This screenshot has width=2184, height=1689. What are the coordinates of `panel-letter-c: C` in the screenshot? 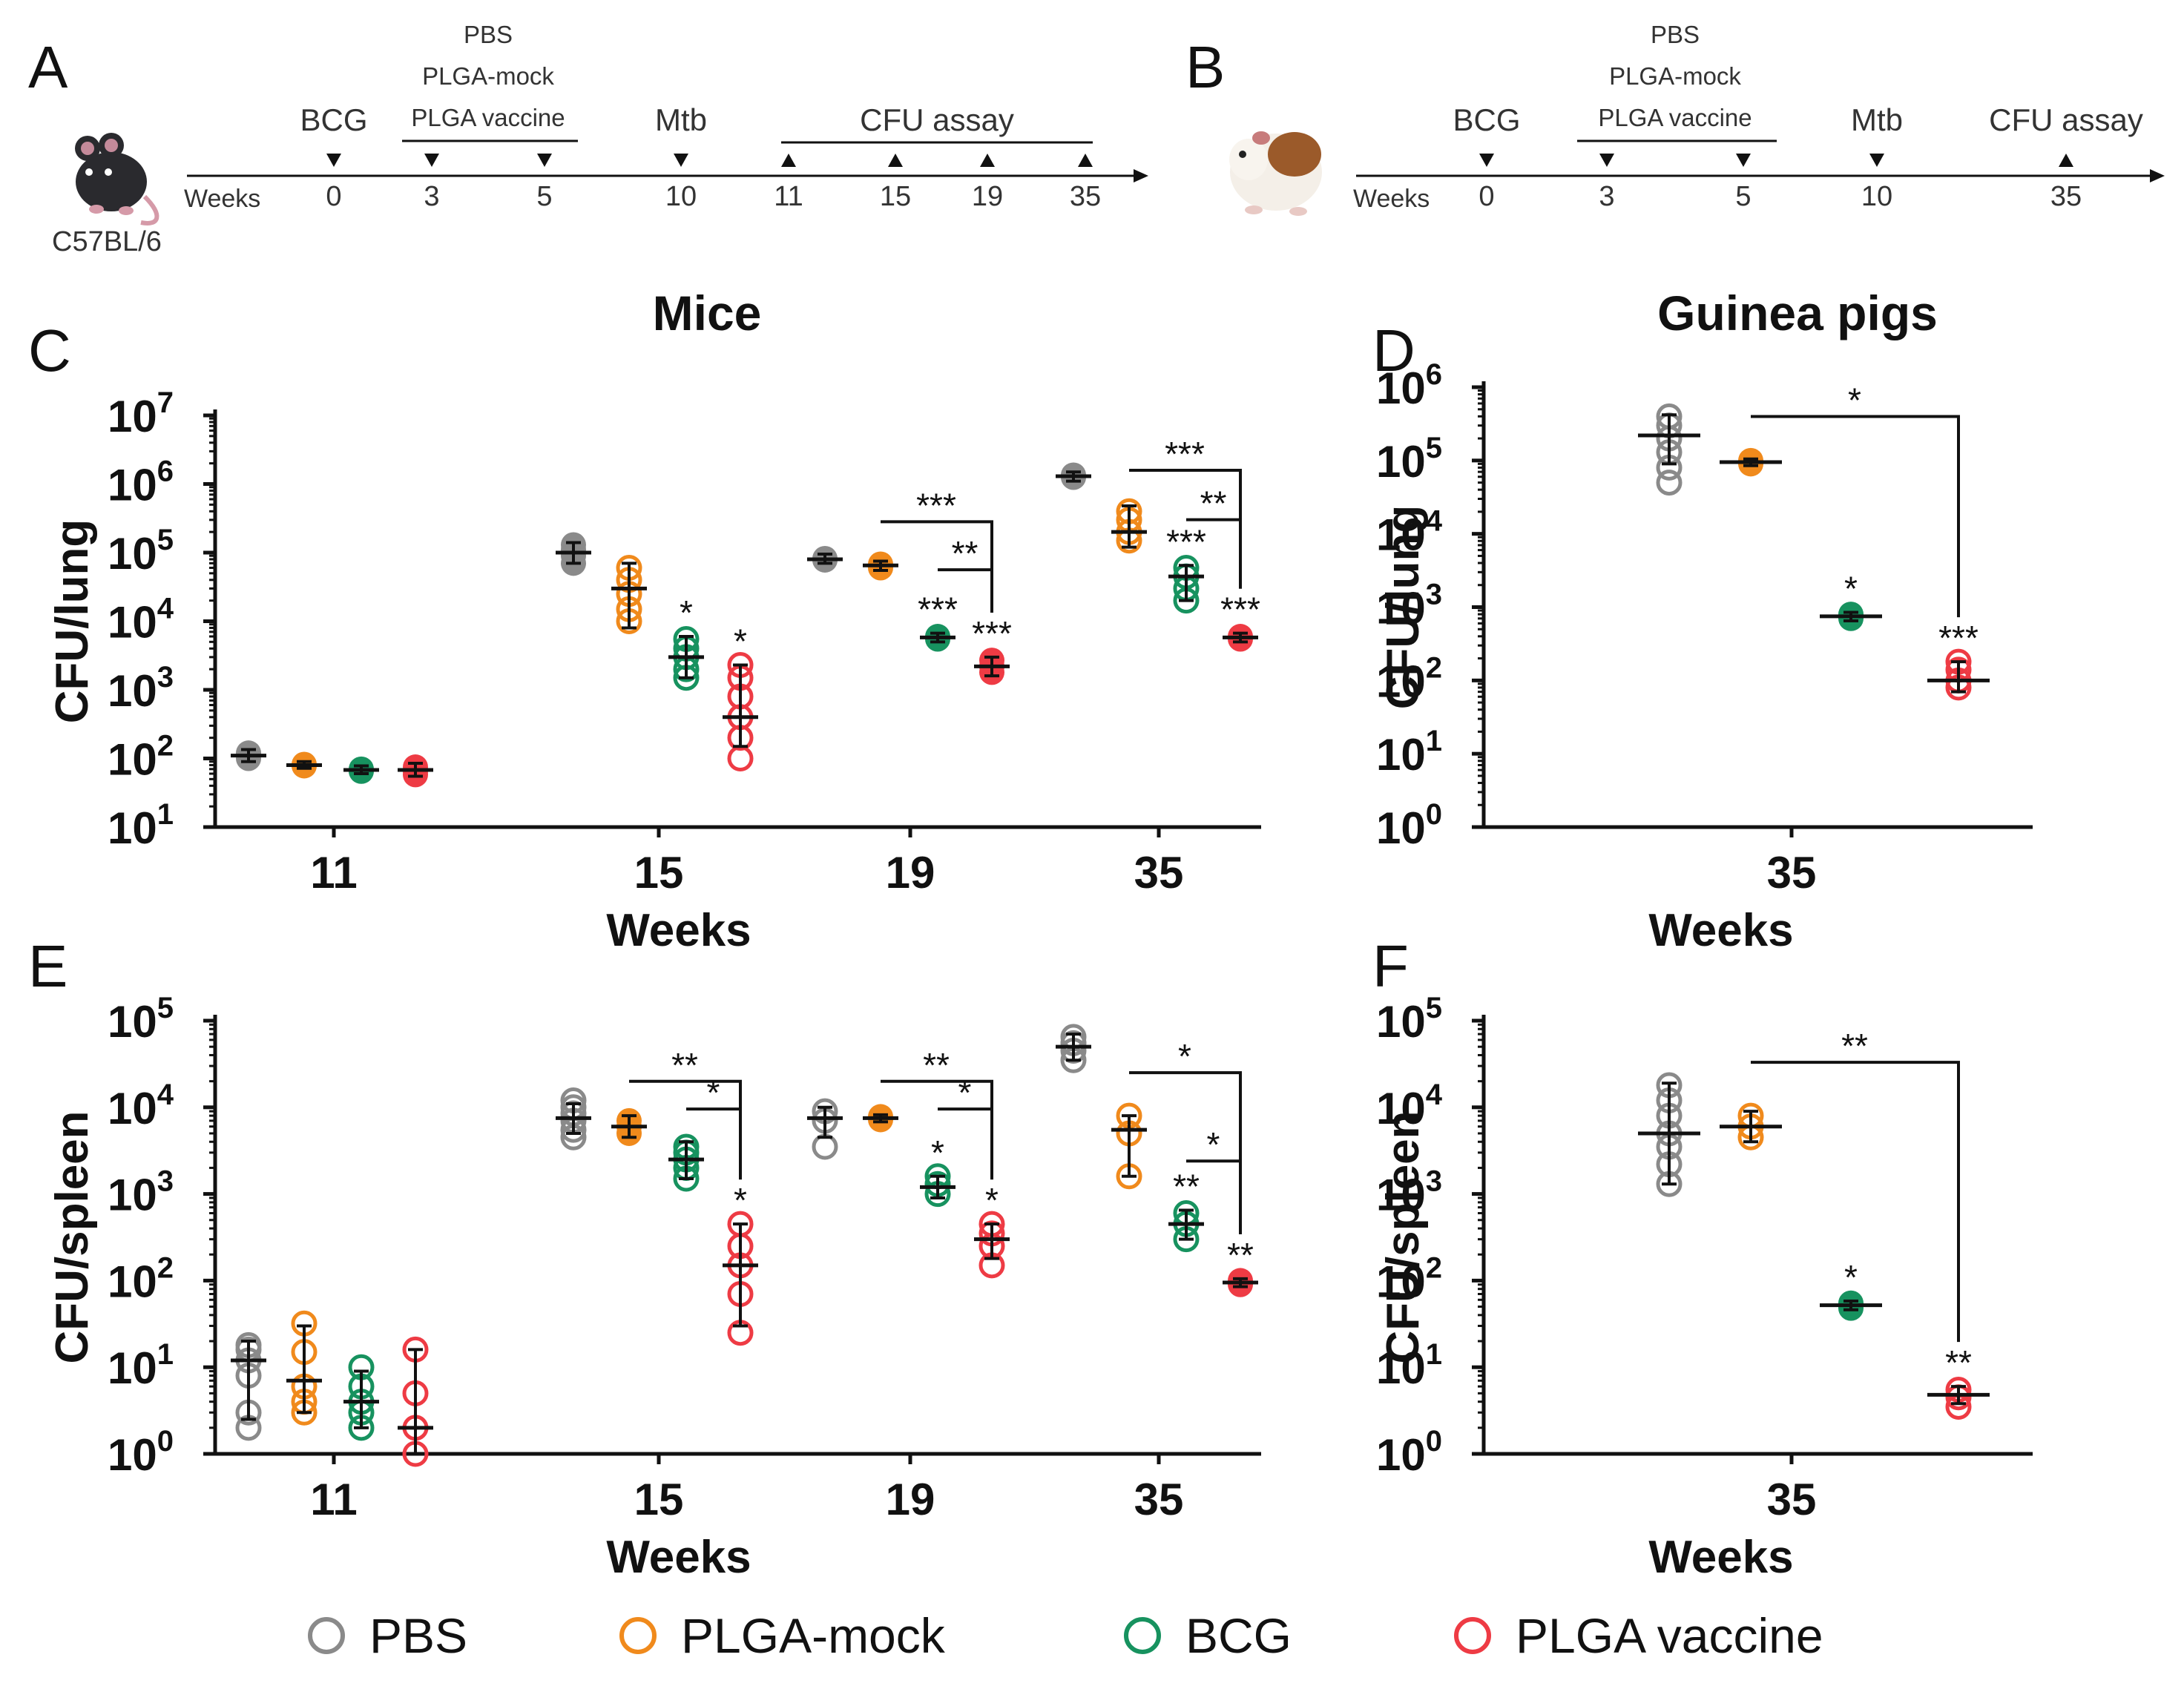 It's located at (50, 350).